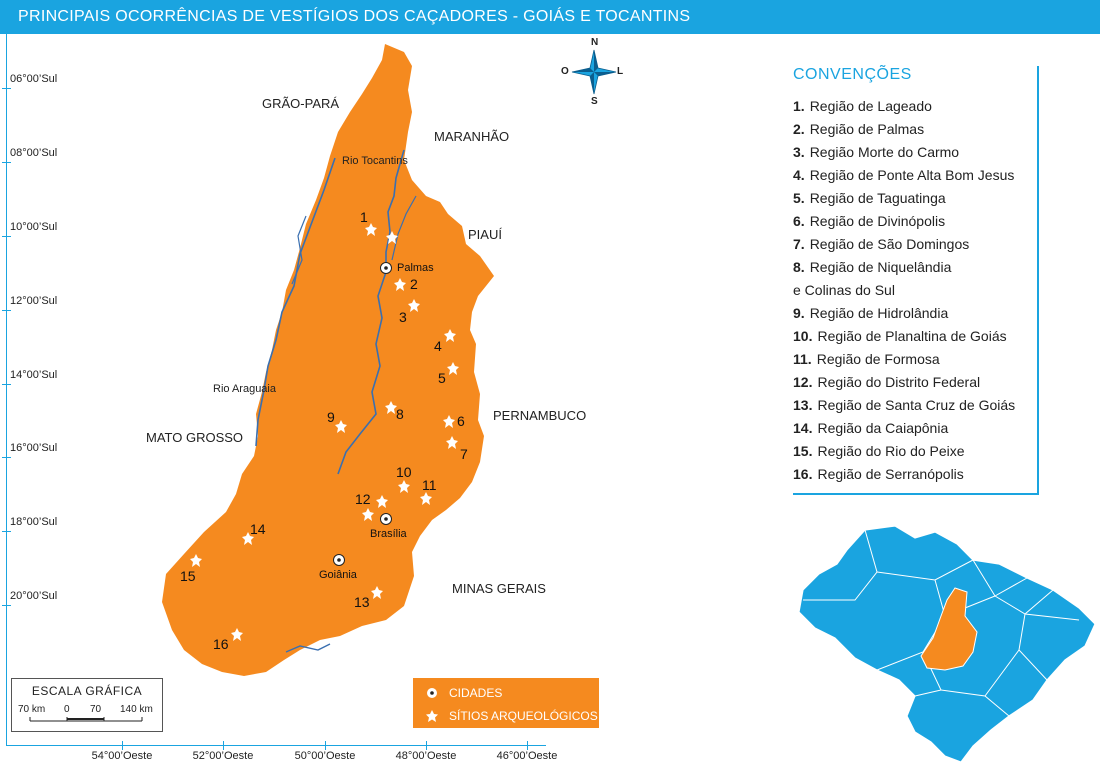 The image size is (1100, 773). What do you see at coordinates (195, 437) in the screenshot?
I see `region-label-mato-grosso: MATO GROSSO` at bounding box center [195, 437].